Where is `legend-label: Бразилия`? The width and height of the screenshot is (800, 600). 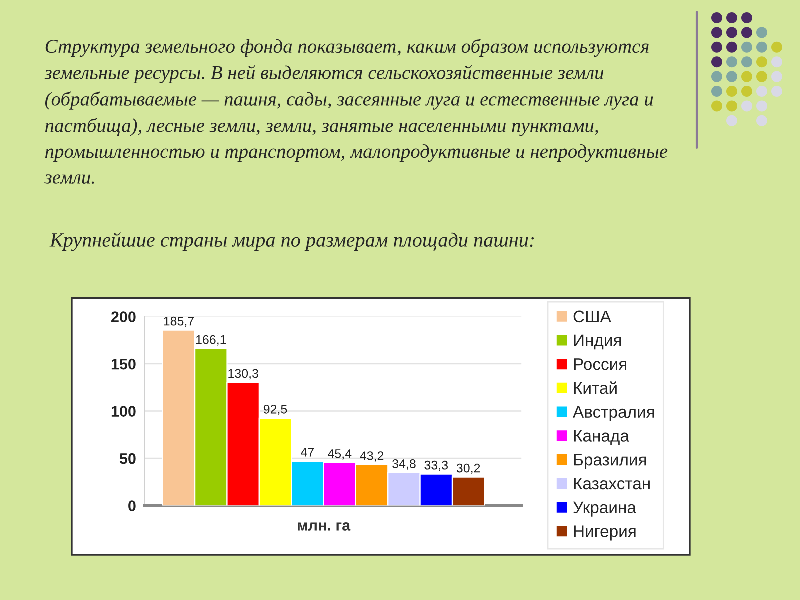 legend-label: Бразилия is located at coordinates (610, 462).